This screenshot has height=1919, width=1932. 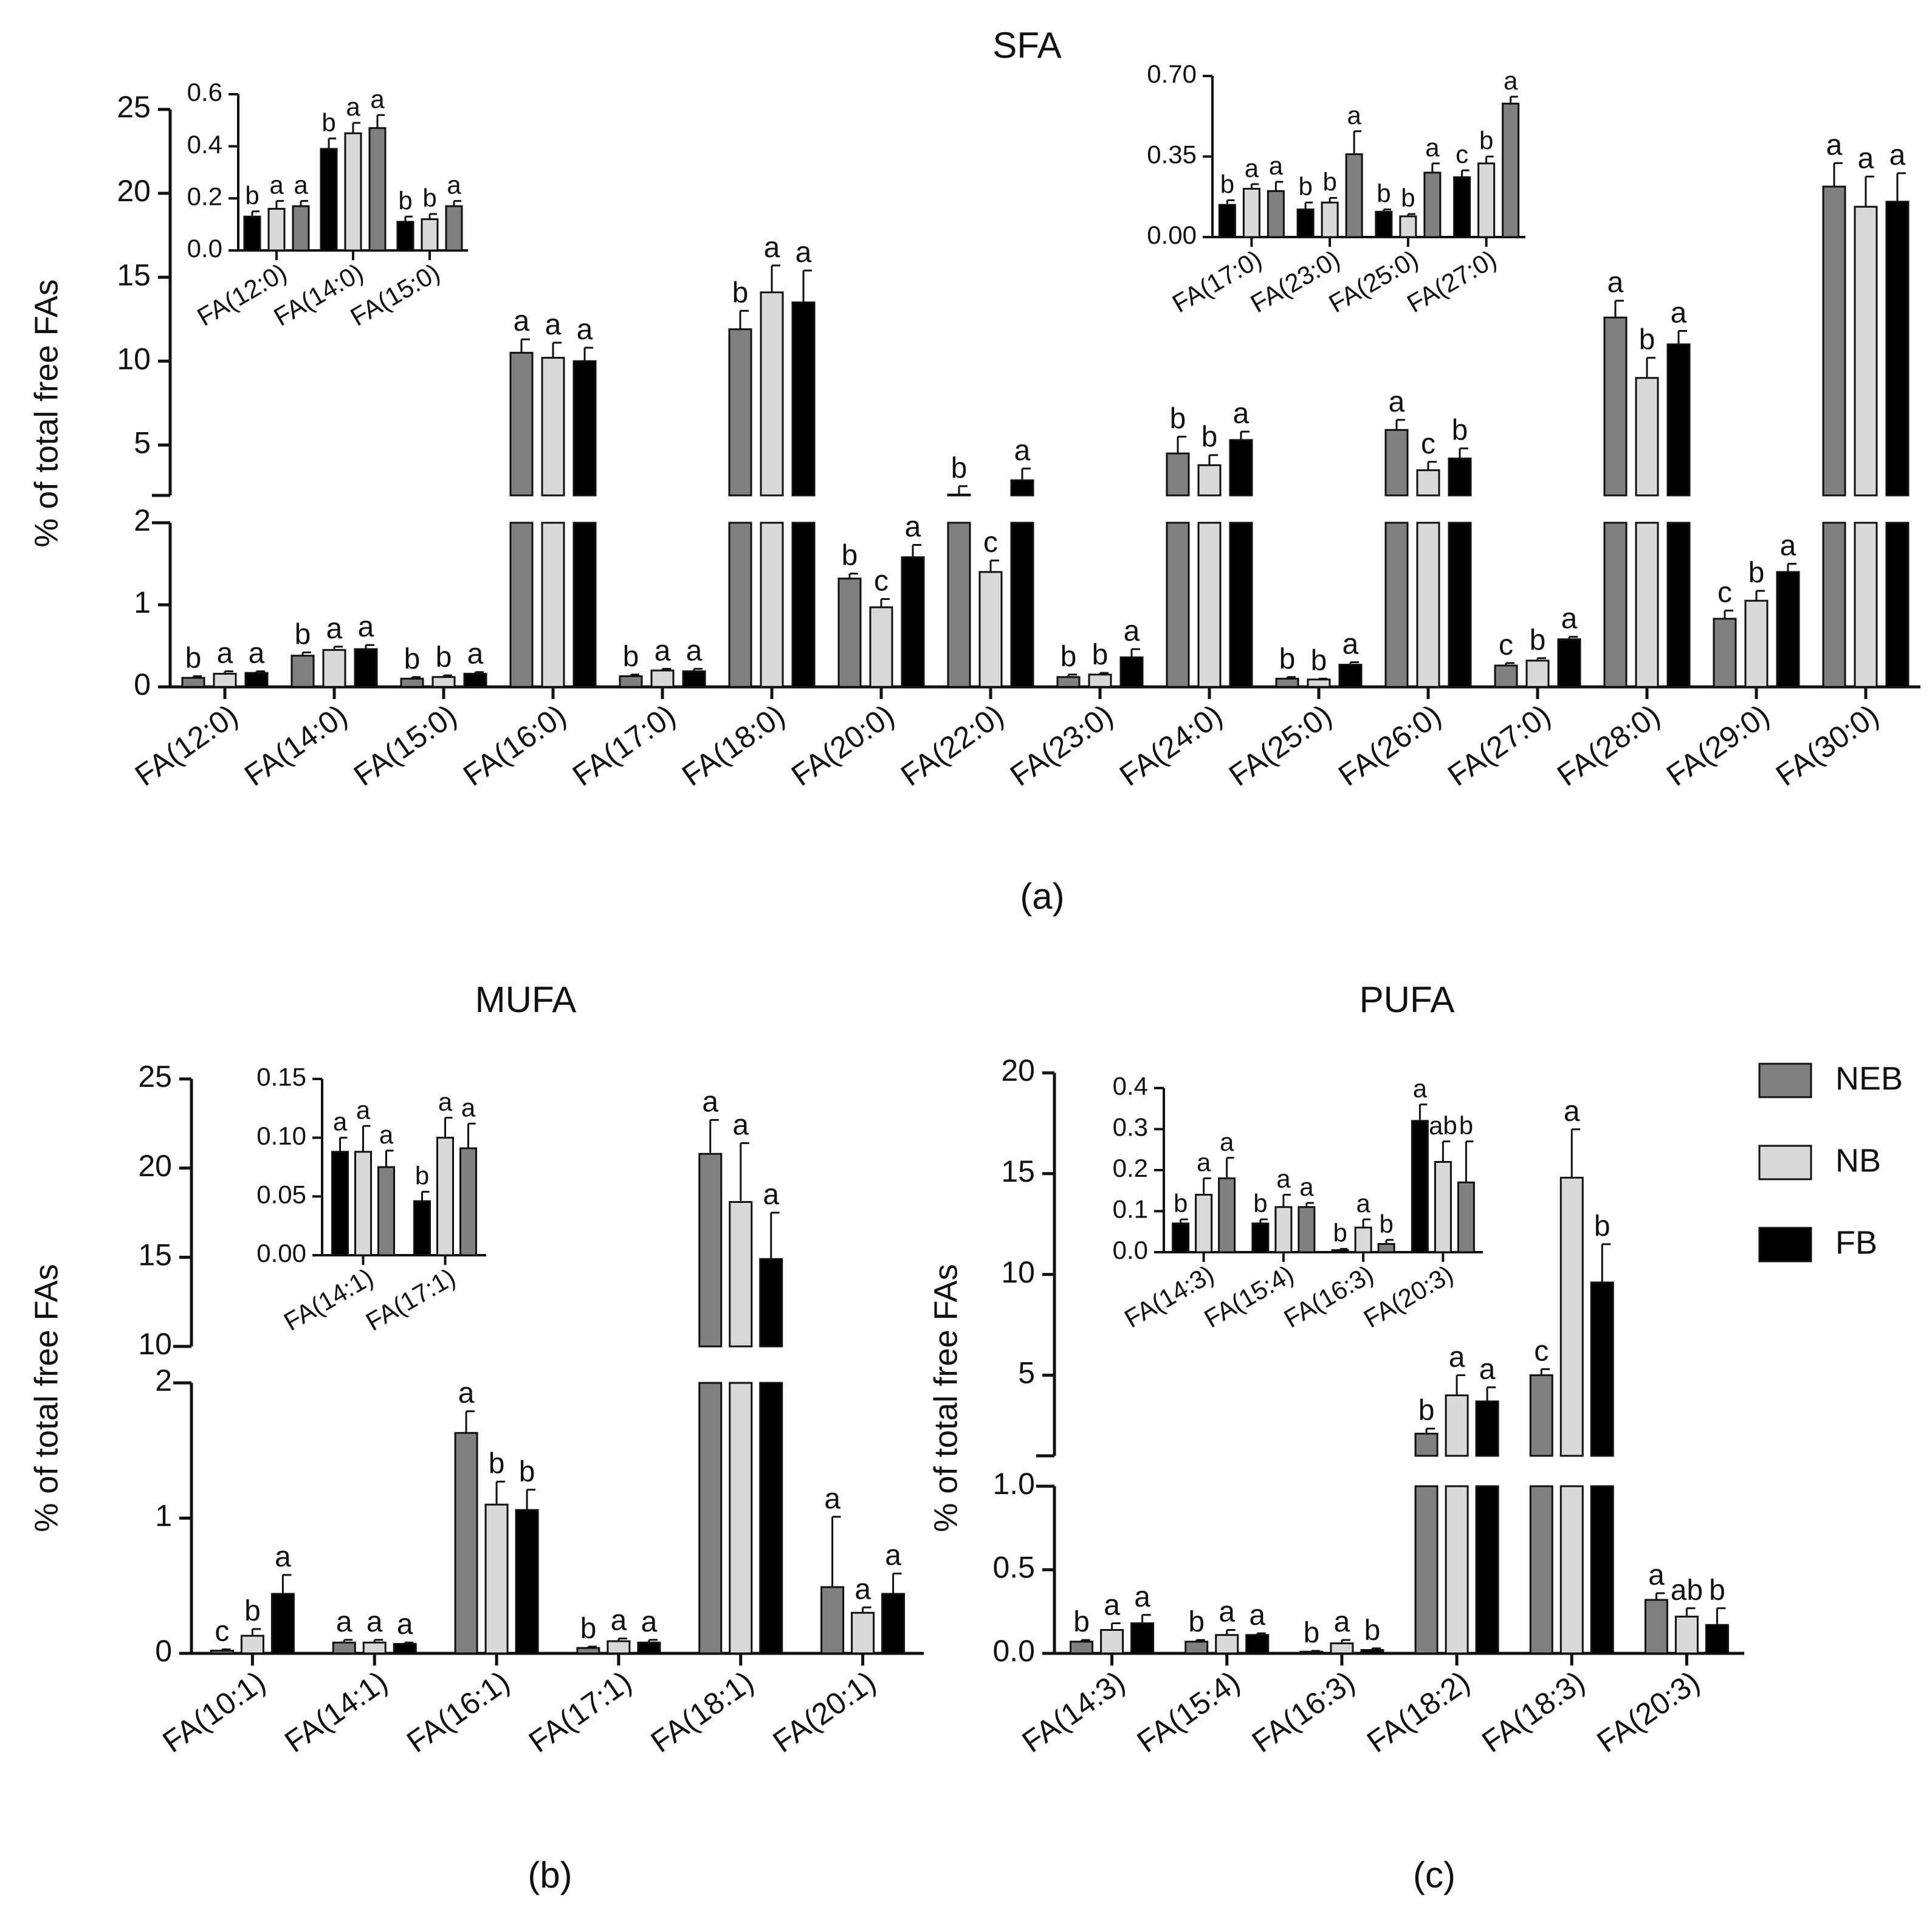 What do you see at coordinates (1295, 281) in the screenshot?
I see `inset-x-tick-label: FA(23:0)` at bounding box center [1295, 281].